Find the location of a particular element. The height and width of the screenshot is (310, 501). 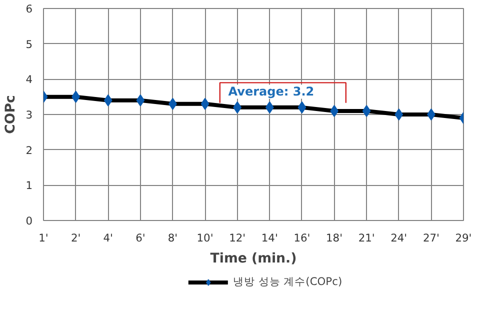

x-tick-label: 6' is located at coordinates (141, 238).